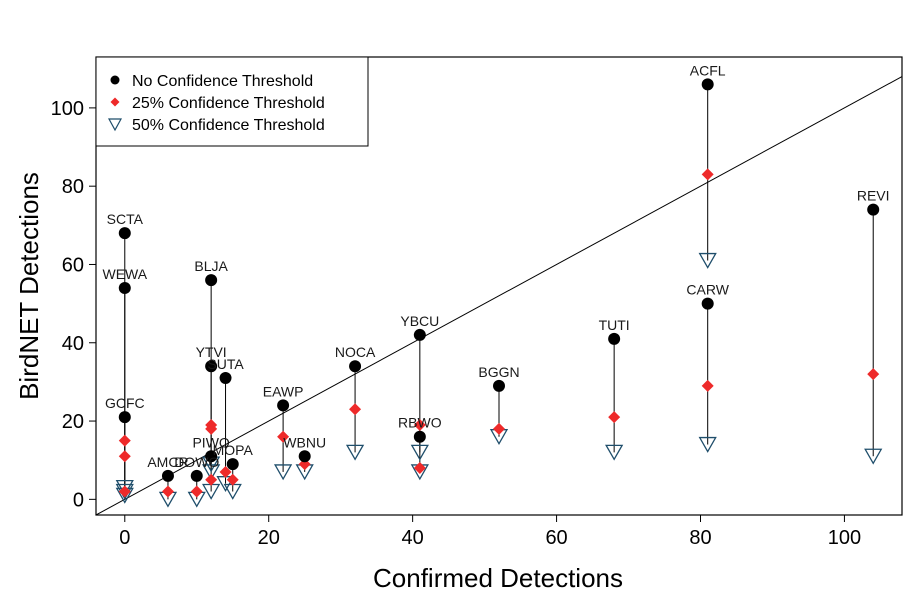 The height and width of the screenshot is (611, 921). Describe the element at coordinates (78, 500) in the screenshot. I see `y-tick-label: 0` at that location.